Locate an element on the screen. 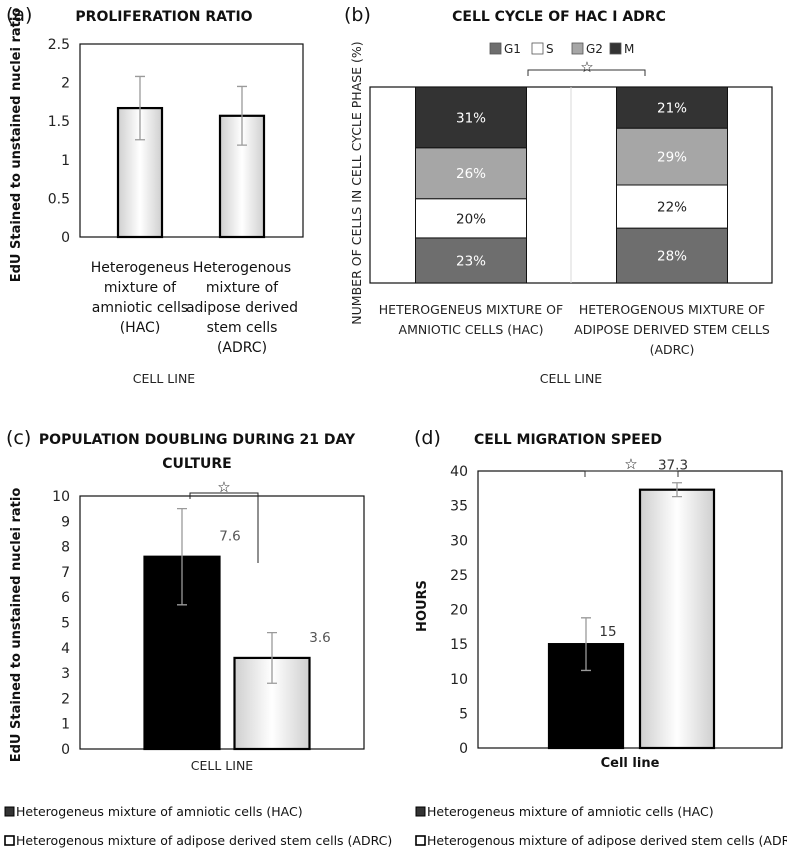 The height and width of the screenshot is (853, 787). panel-b-bar-0-S is located at coordinates (471, 218).